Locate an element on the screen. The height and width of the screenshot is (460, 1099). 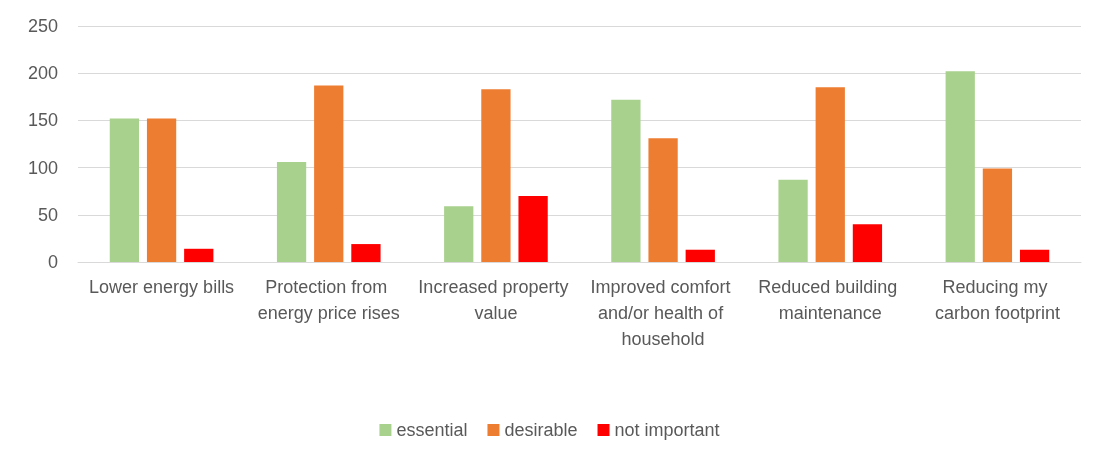
y-tick-label: 250 is located at coordinates (42, 26).